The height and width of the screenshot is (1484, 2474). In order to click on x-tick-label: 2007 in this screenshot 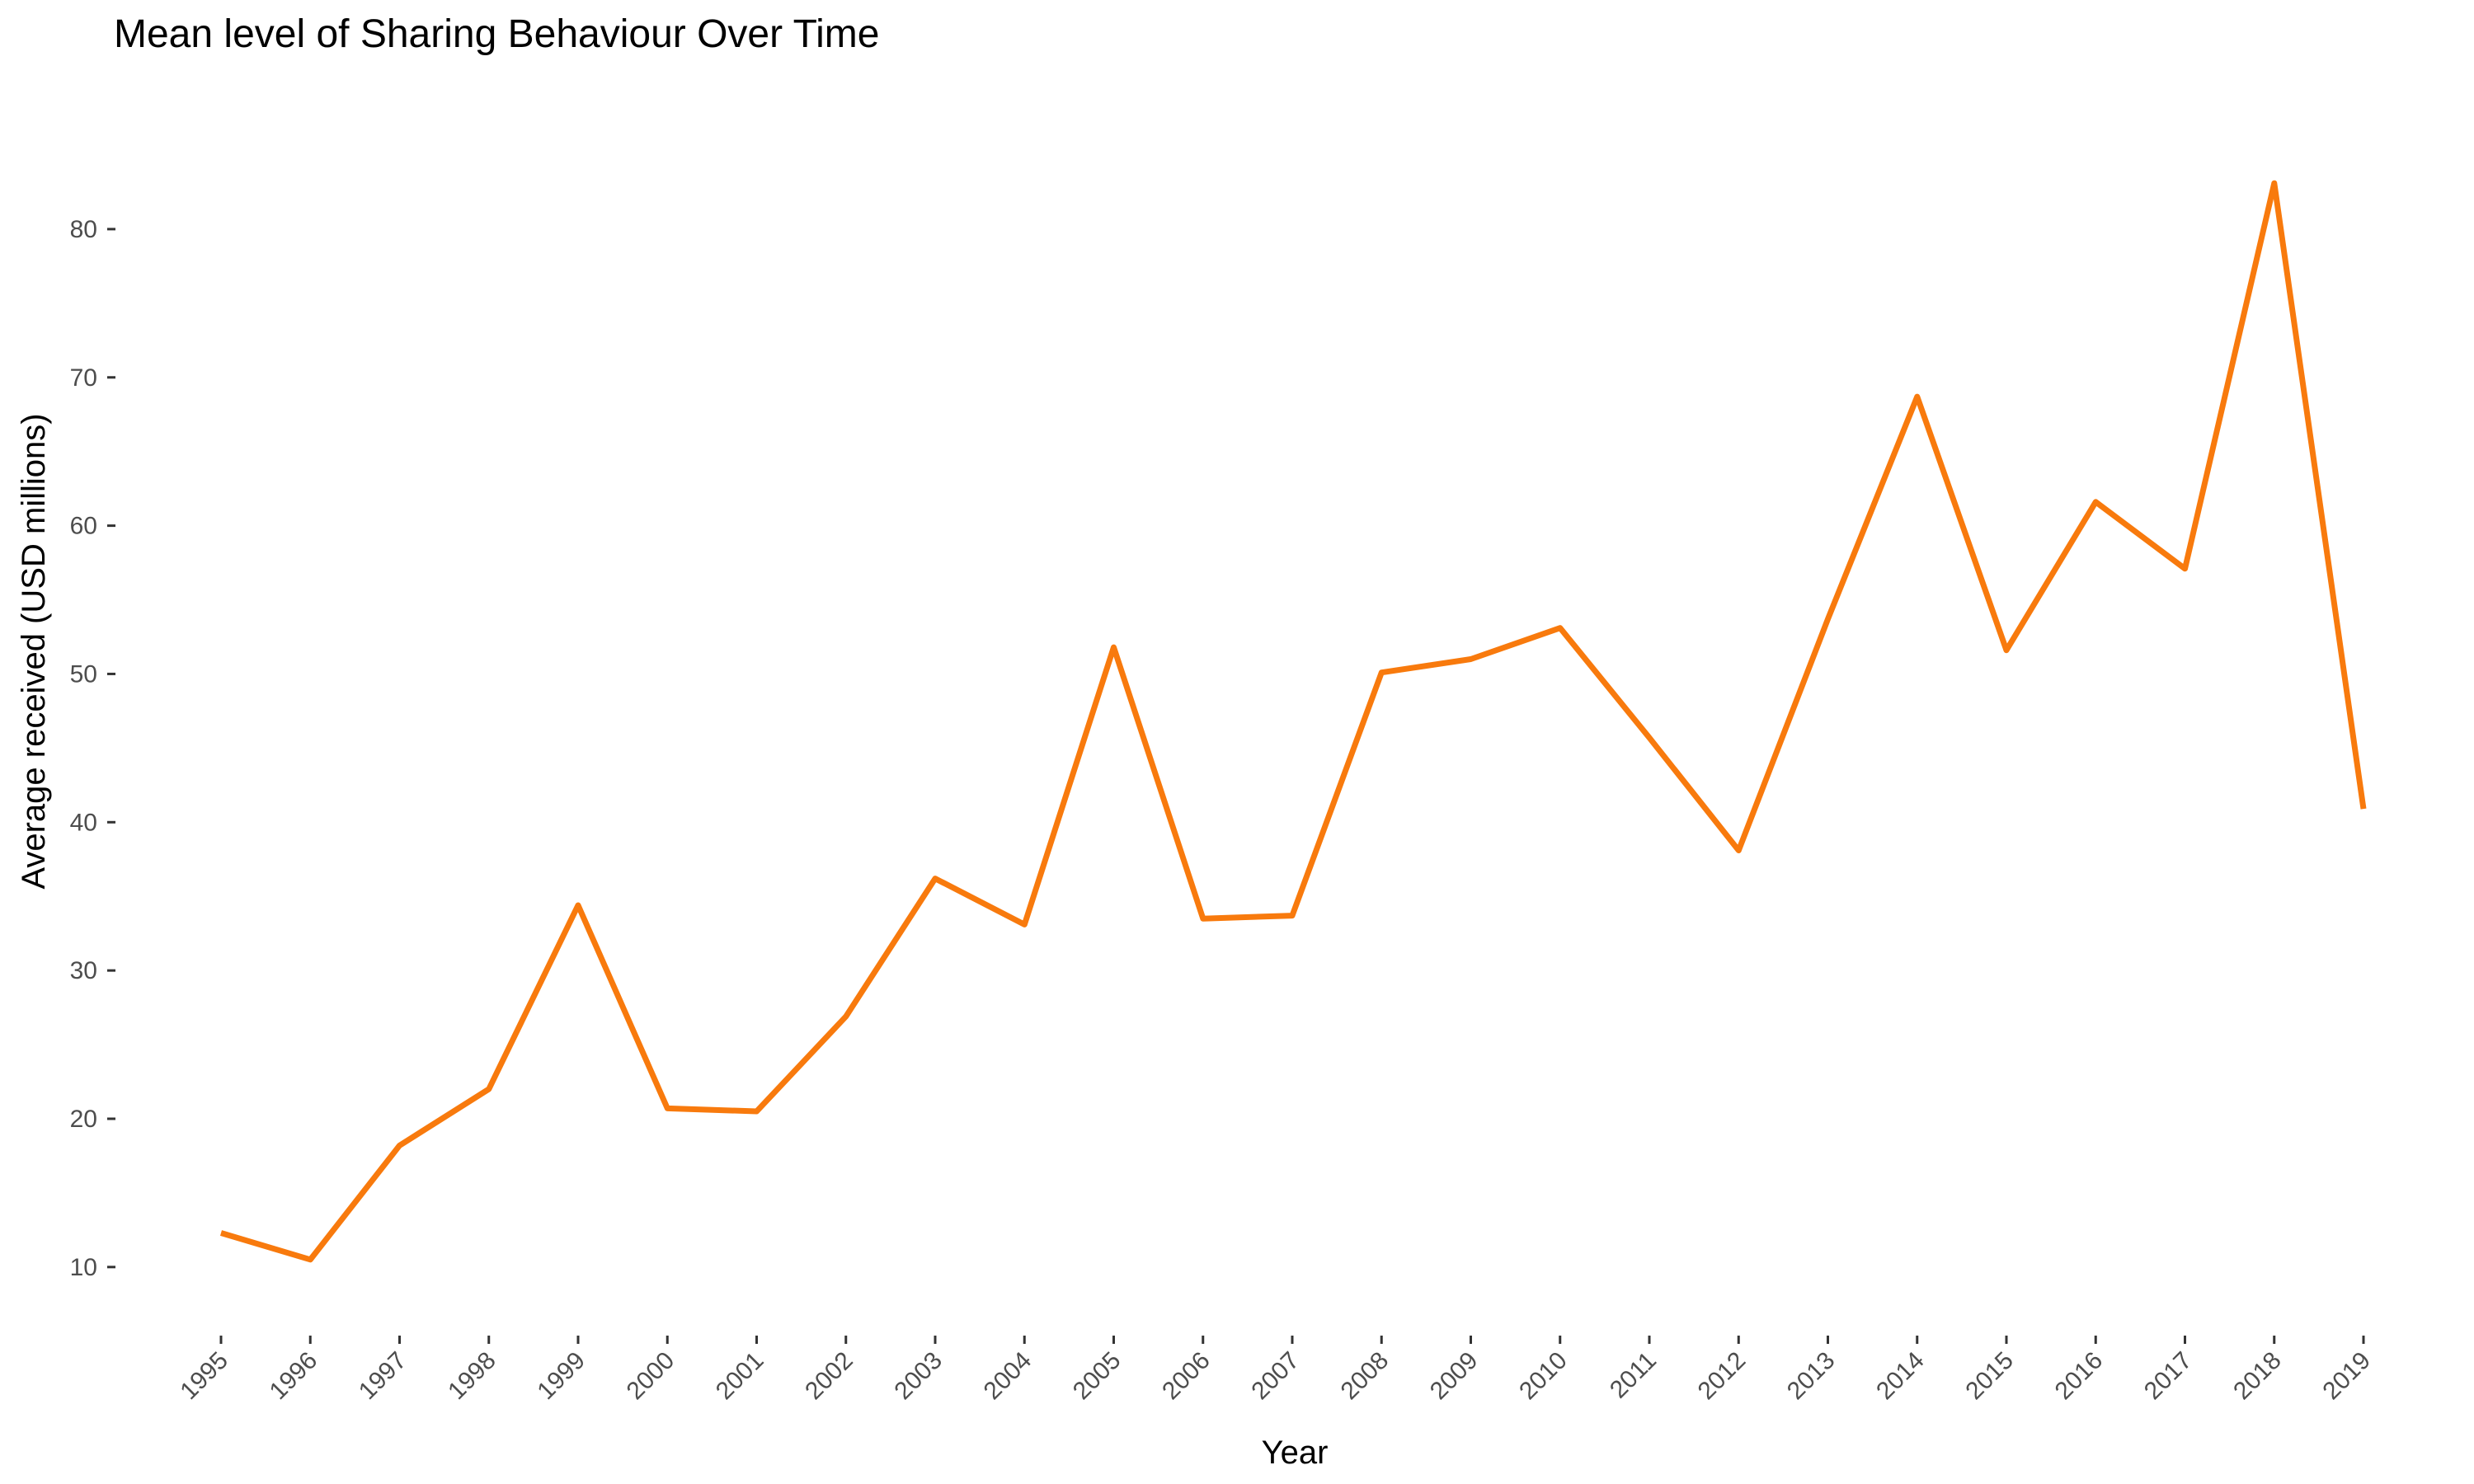, I will do `click(1275, 1376)`.